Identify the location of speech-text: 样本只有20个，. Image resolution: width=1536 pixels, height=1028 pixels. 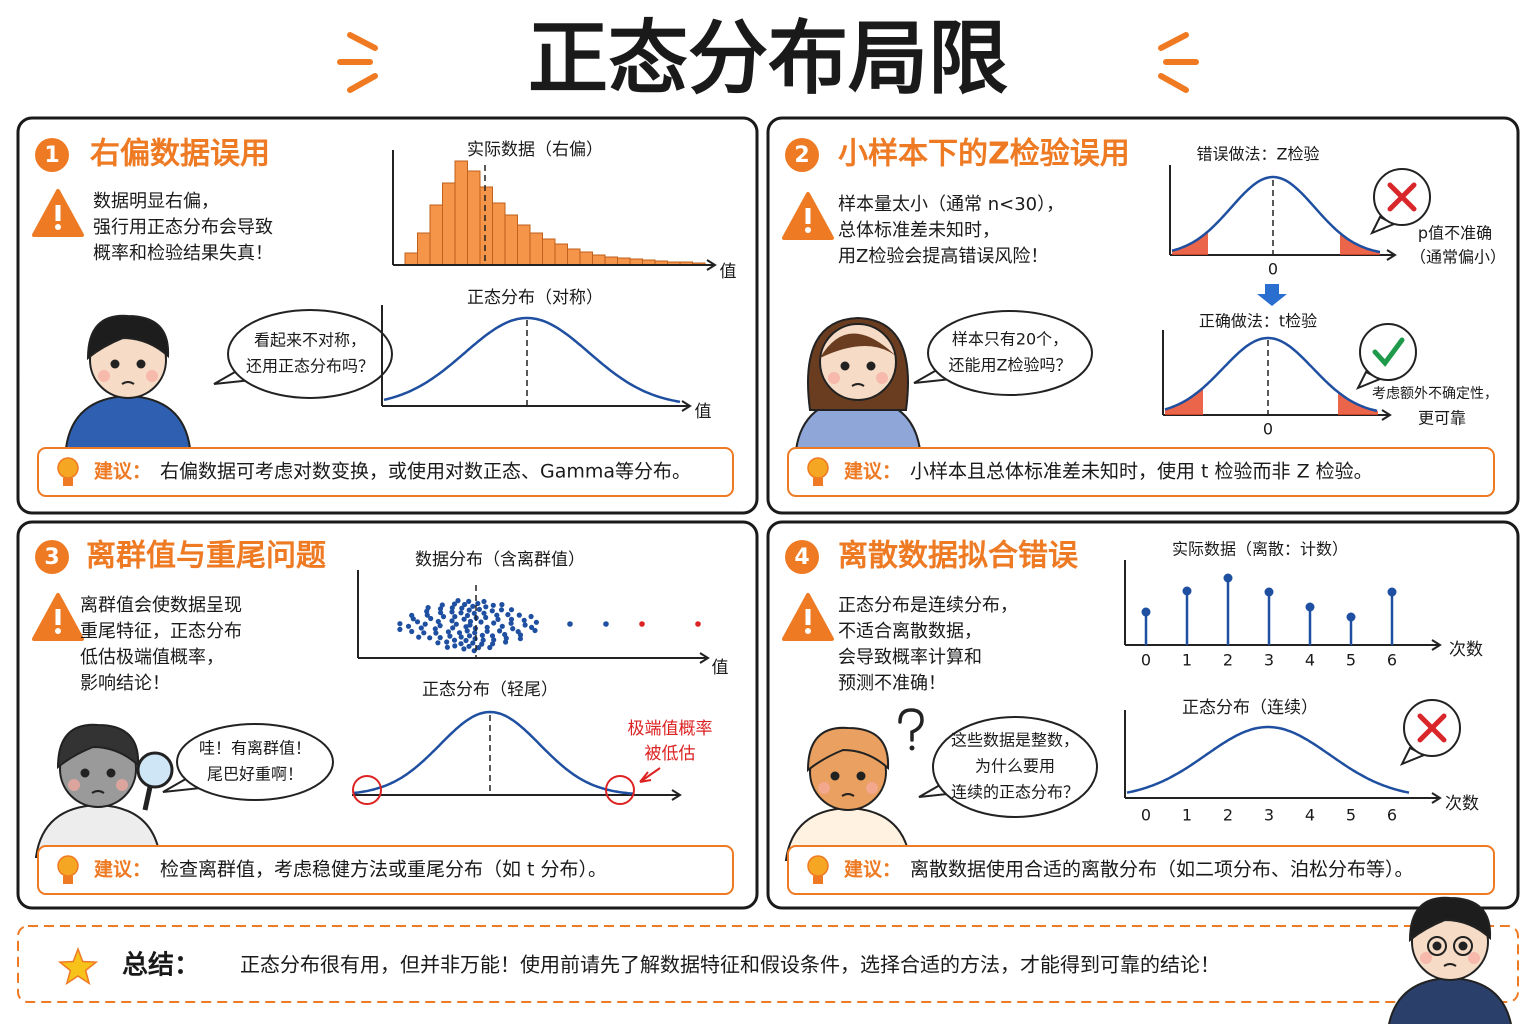
(1010, 339).